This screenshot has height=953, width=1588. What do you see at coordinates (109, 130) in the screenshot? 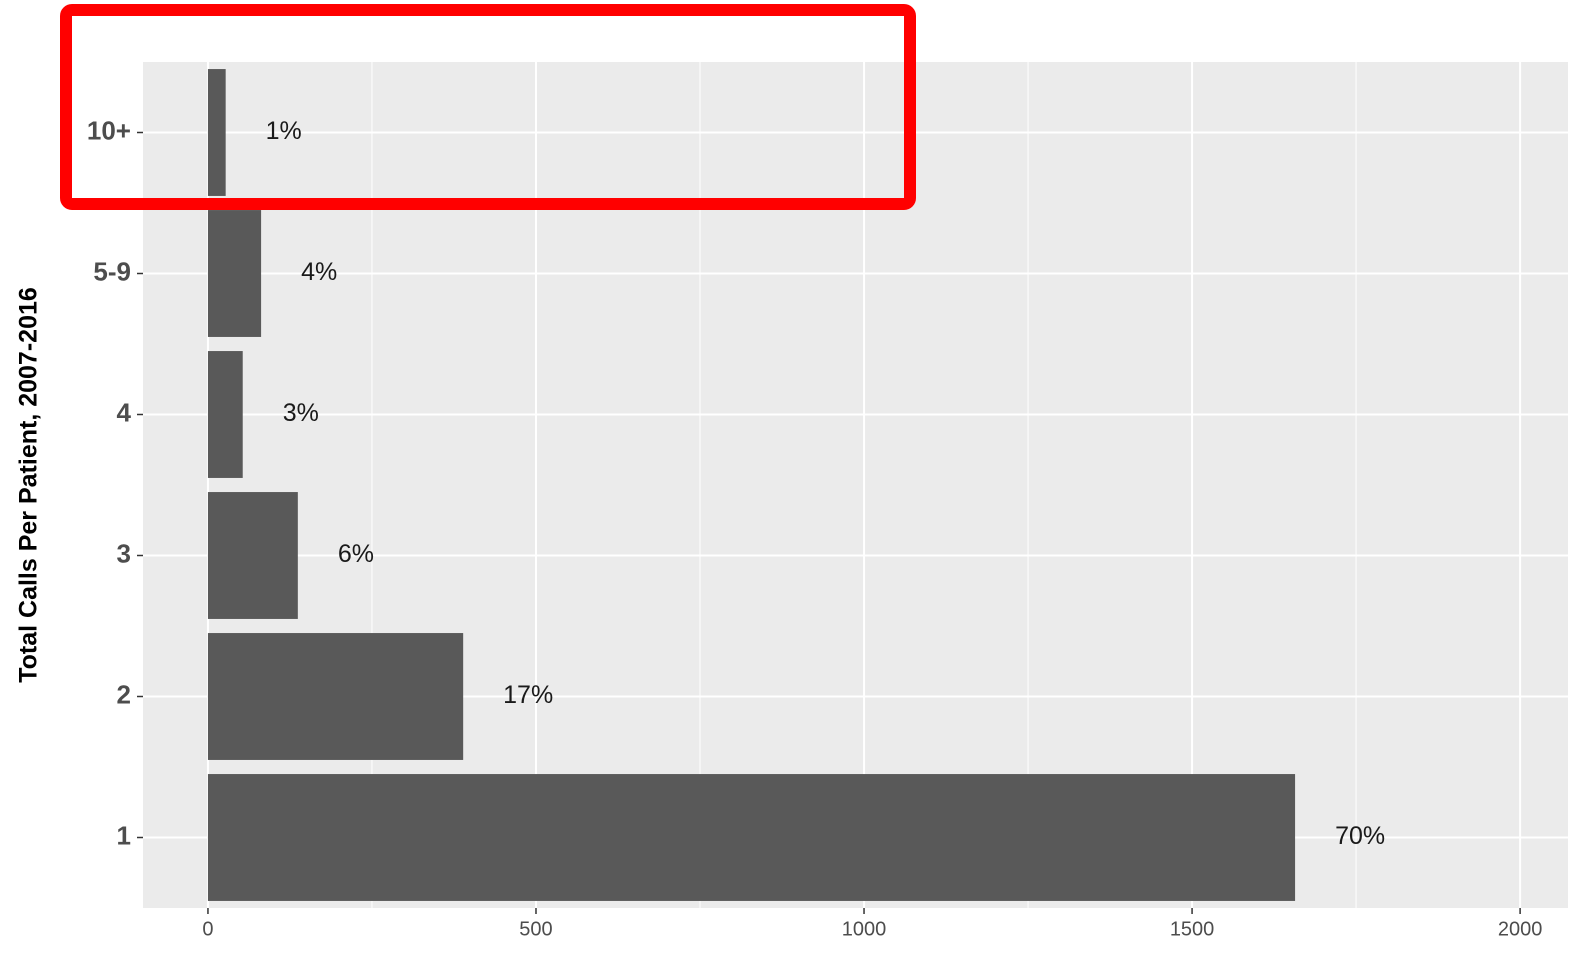
I see `y-tick-label: 10+` at bounding box center [109, 130].